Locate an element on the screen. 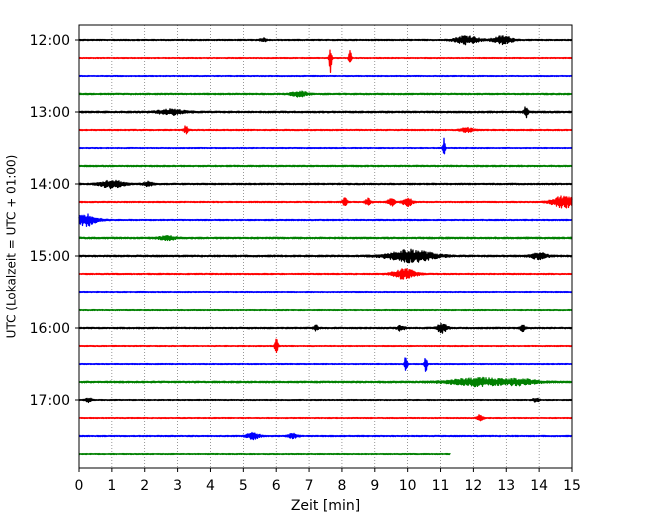 The image size is (650, 520). y-axis-ticks: 12:00 13:00 14:00 15:00 16:00 17:00 is located at coordinates (54, 221).